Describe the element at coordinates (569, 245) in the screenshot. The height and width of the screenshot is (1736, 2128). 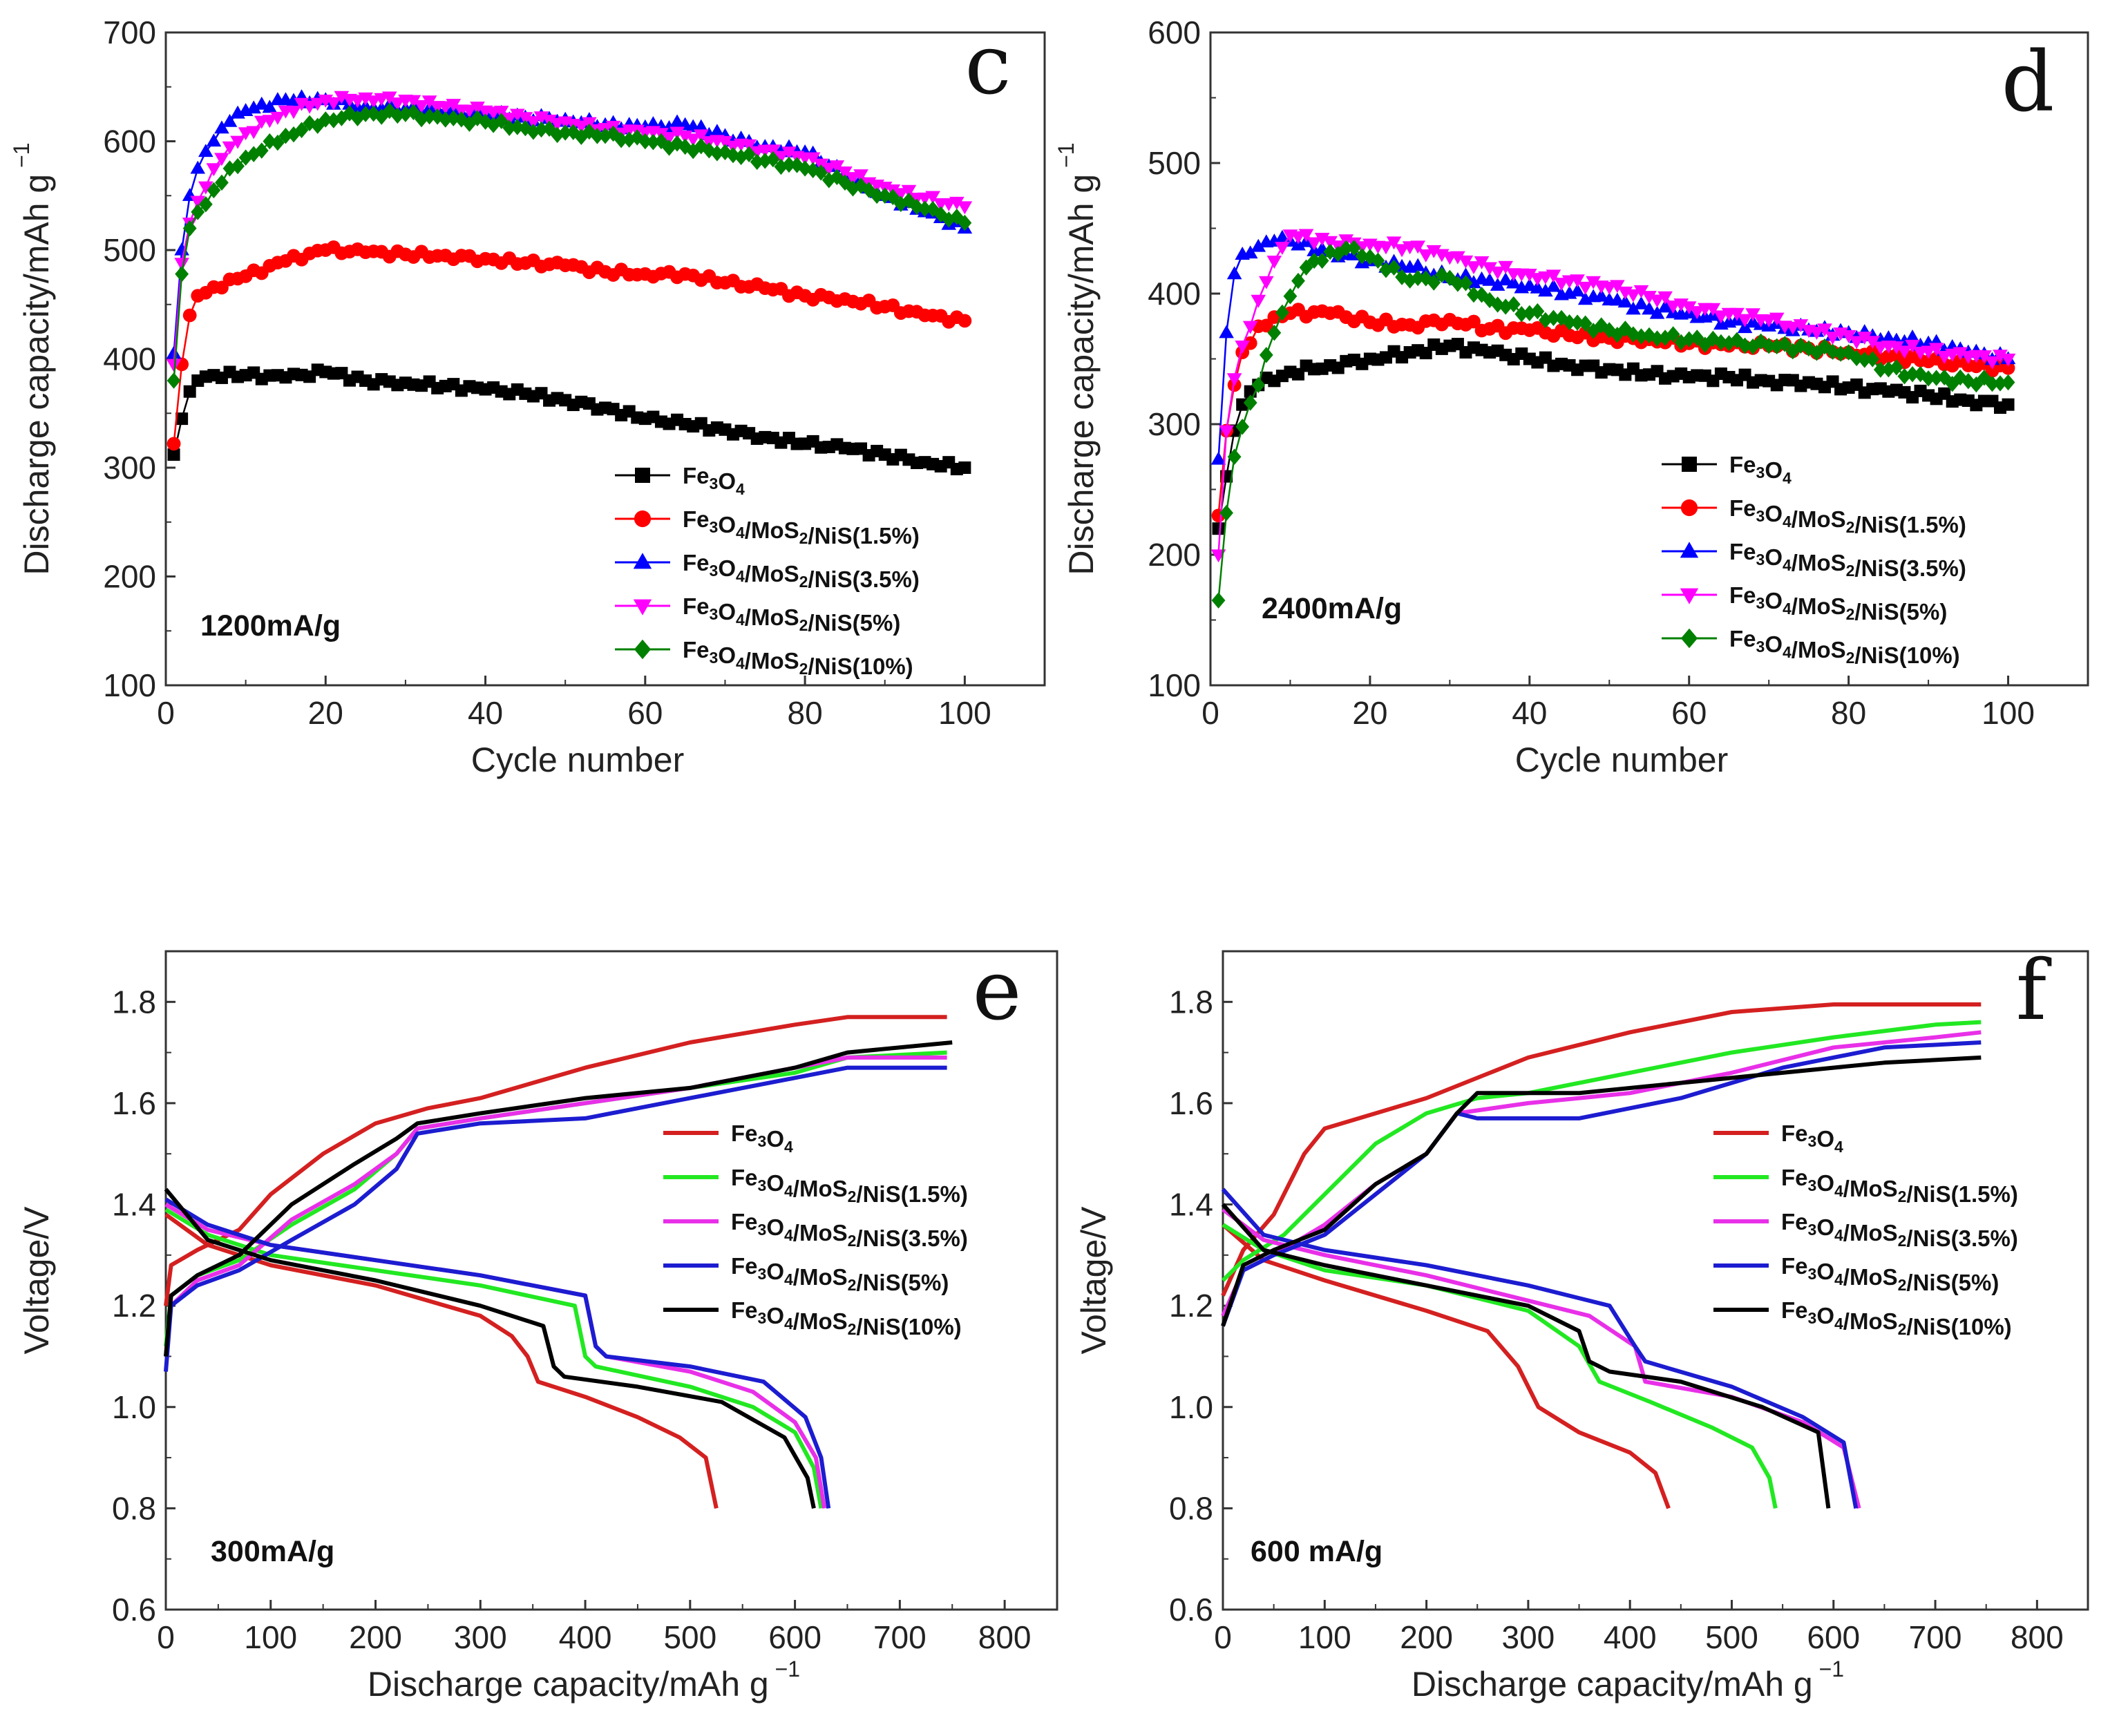
I see `series-line` at that location.